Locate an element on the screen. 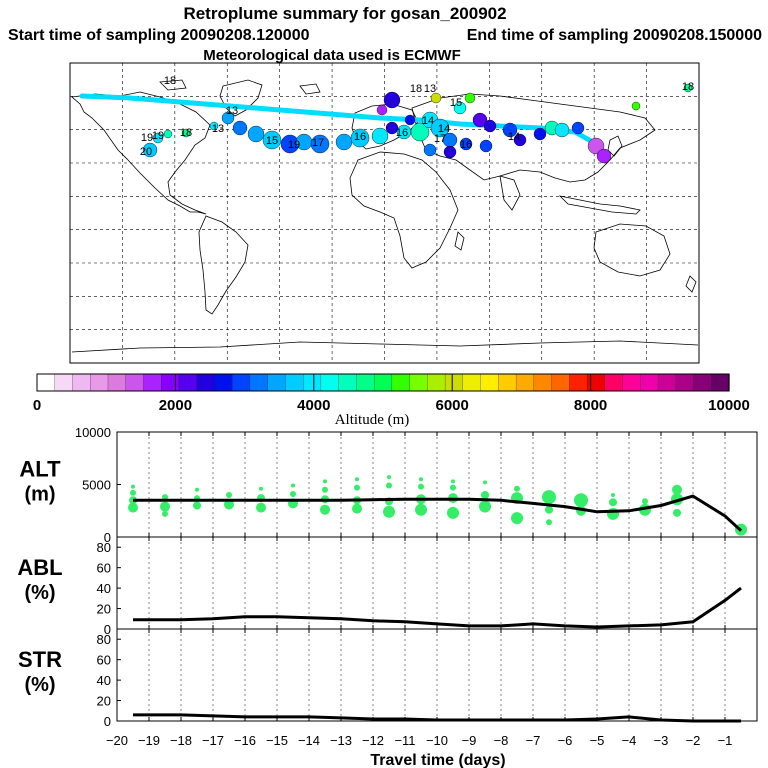  x-tick-label: −1 is located at coordinates (725, 740).